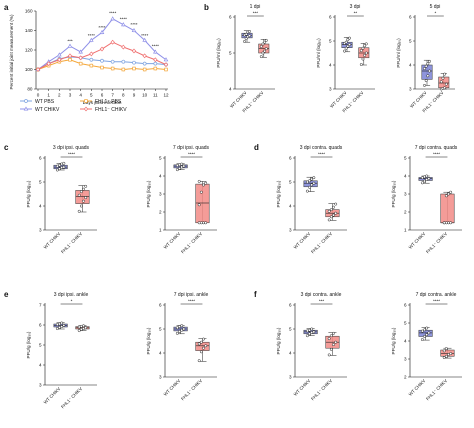 This screenshot has width=474, height=428. I want to click on y-tick-label: 100, so click(29, 69).